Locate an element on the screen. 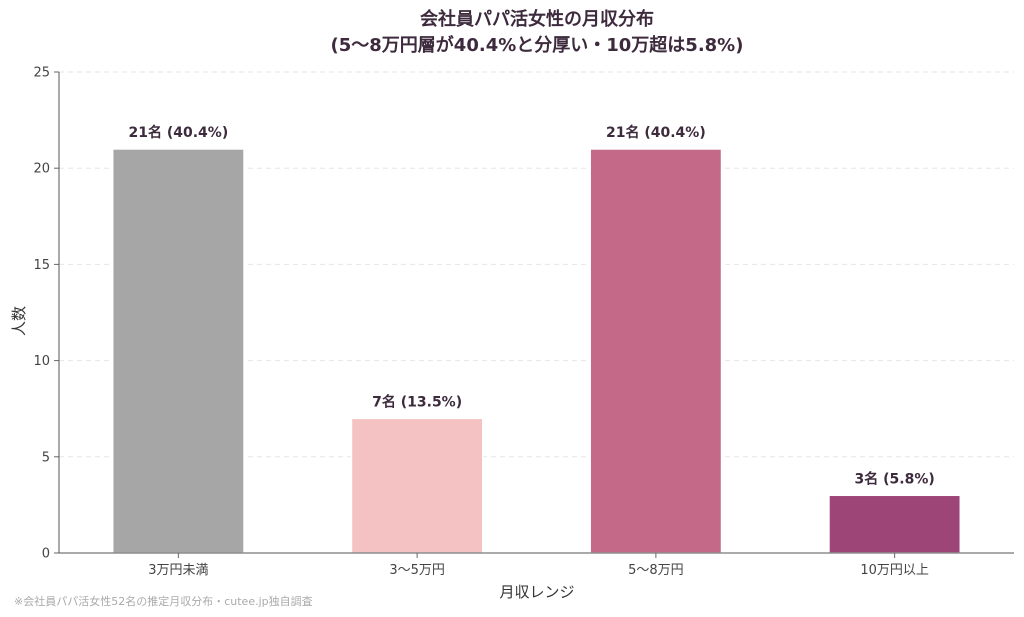 This screenshot has width=1024, height=617. x-axis-label: 月収レンジ is located at coordinates (536, 592).